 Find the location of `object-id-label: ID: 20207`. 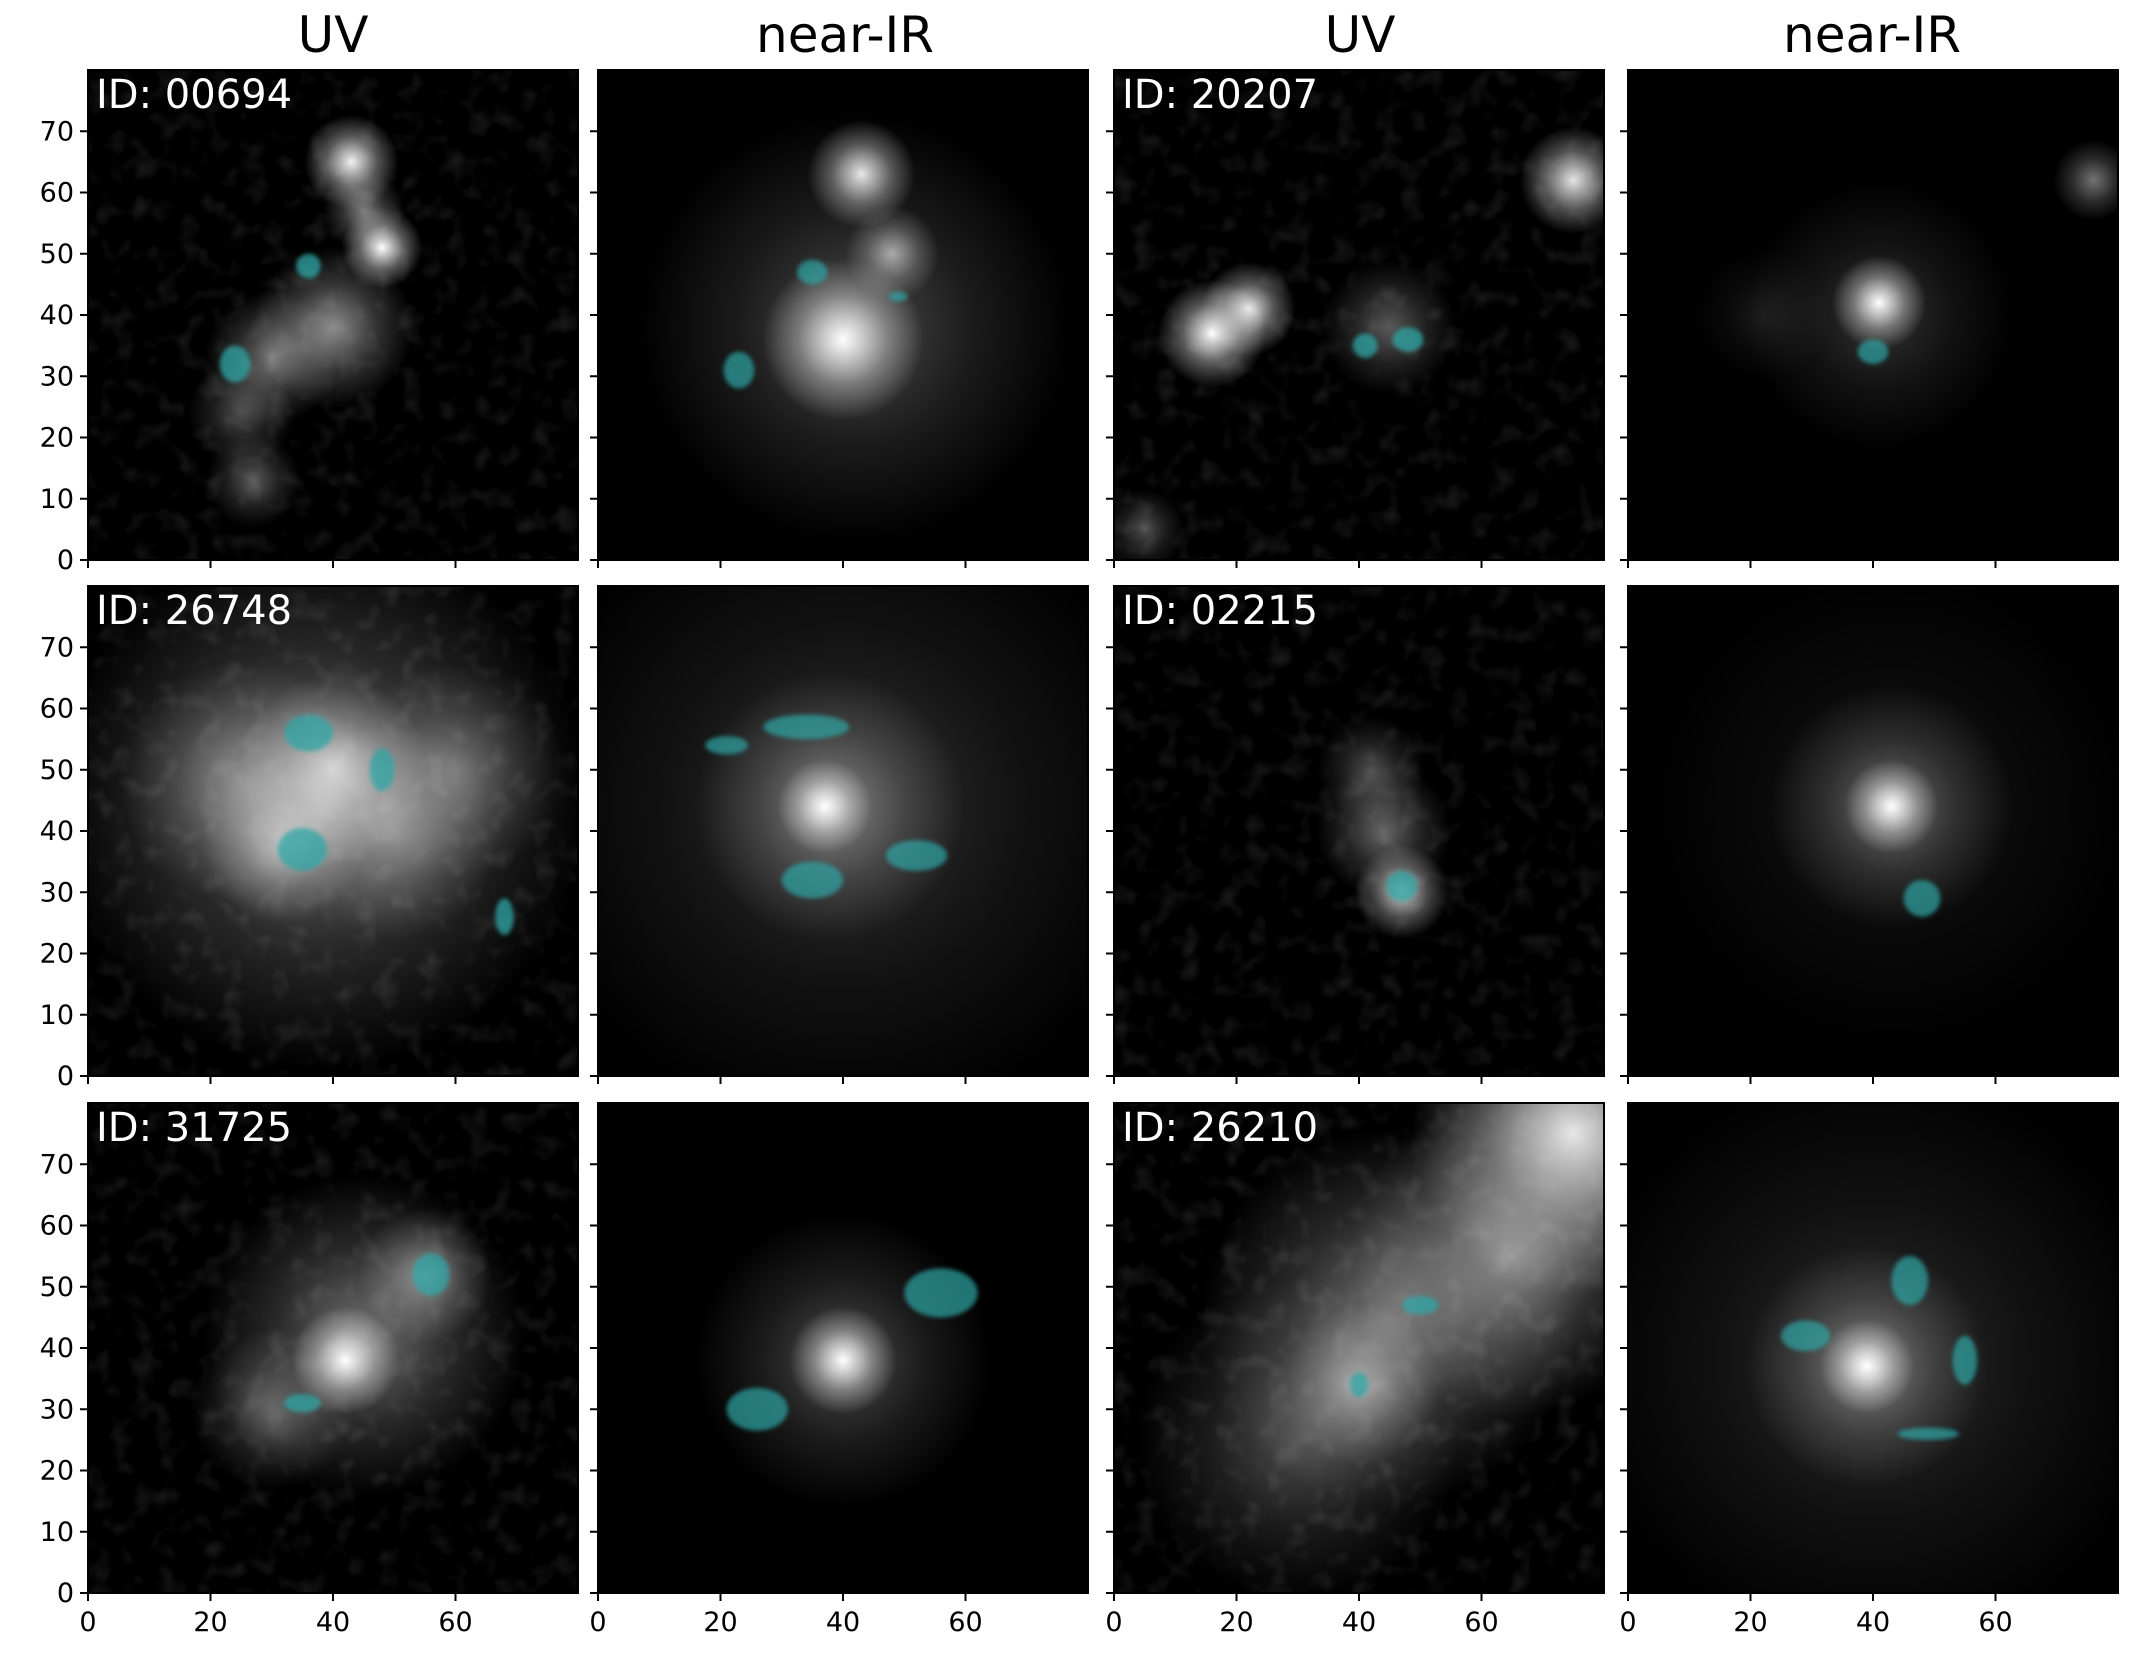

object-id-label: ID: 20207 is located at coordinates (1220, 95).